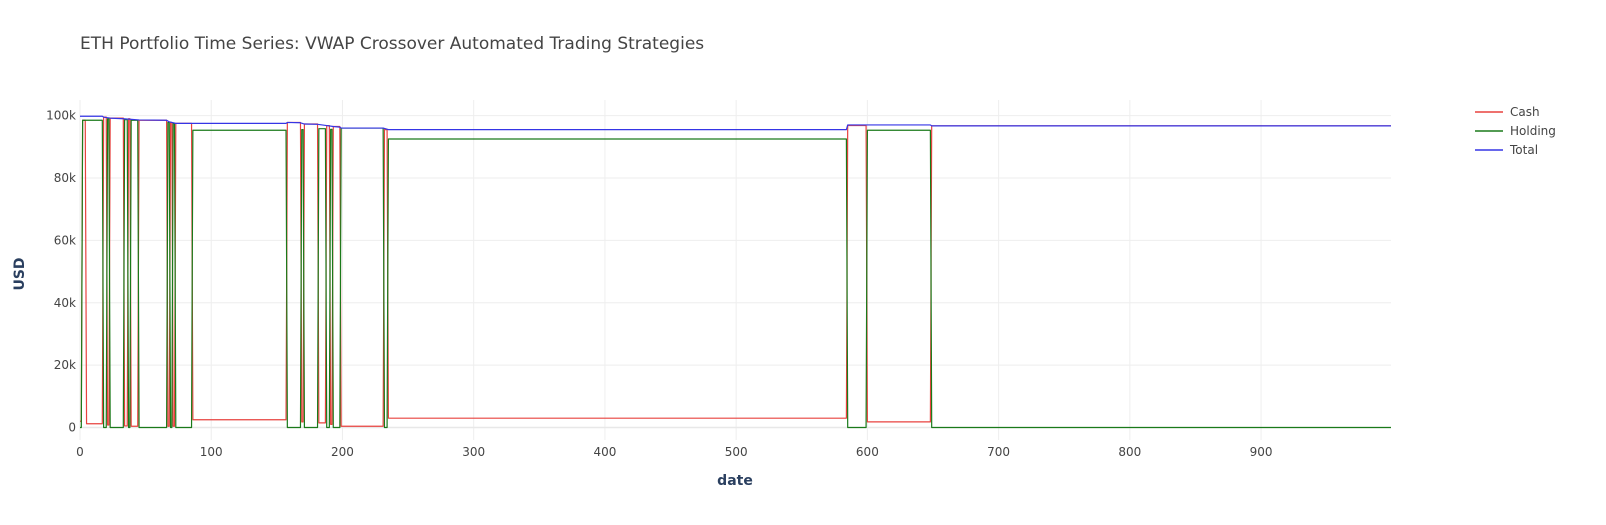 The width and height of the screenshot is (1606, 525). Describe the element at coordinates (1507, 112) in the screenshot. I see `legend-item-cash: Cash` at that location.